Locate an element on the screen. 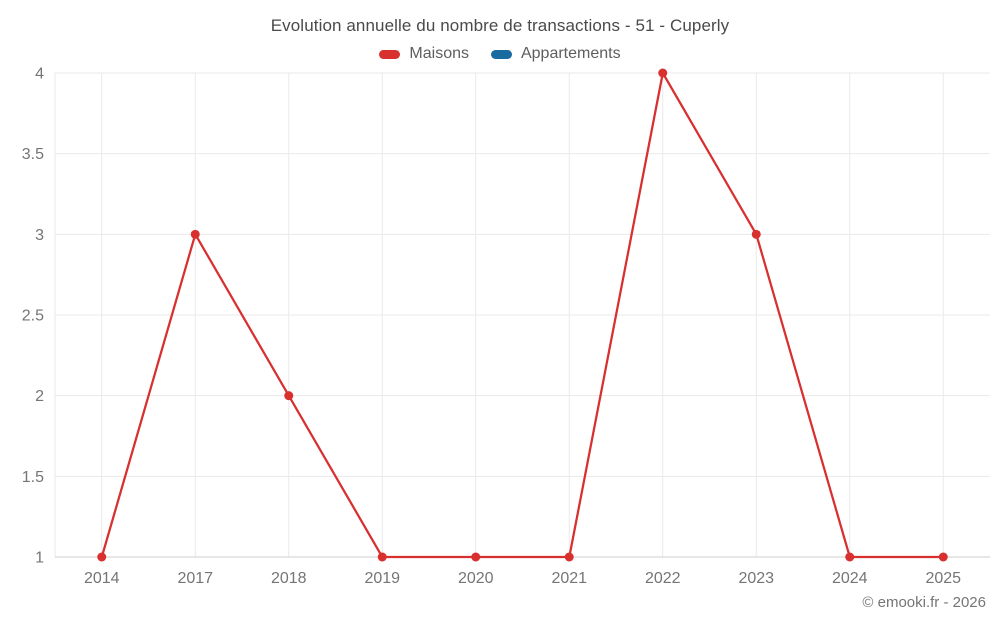  y-tick-label: 4 is located at coordinates (39, 74).